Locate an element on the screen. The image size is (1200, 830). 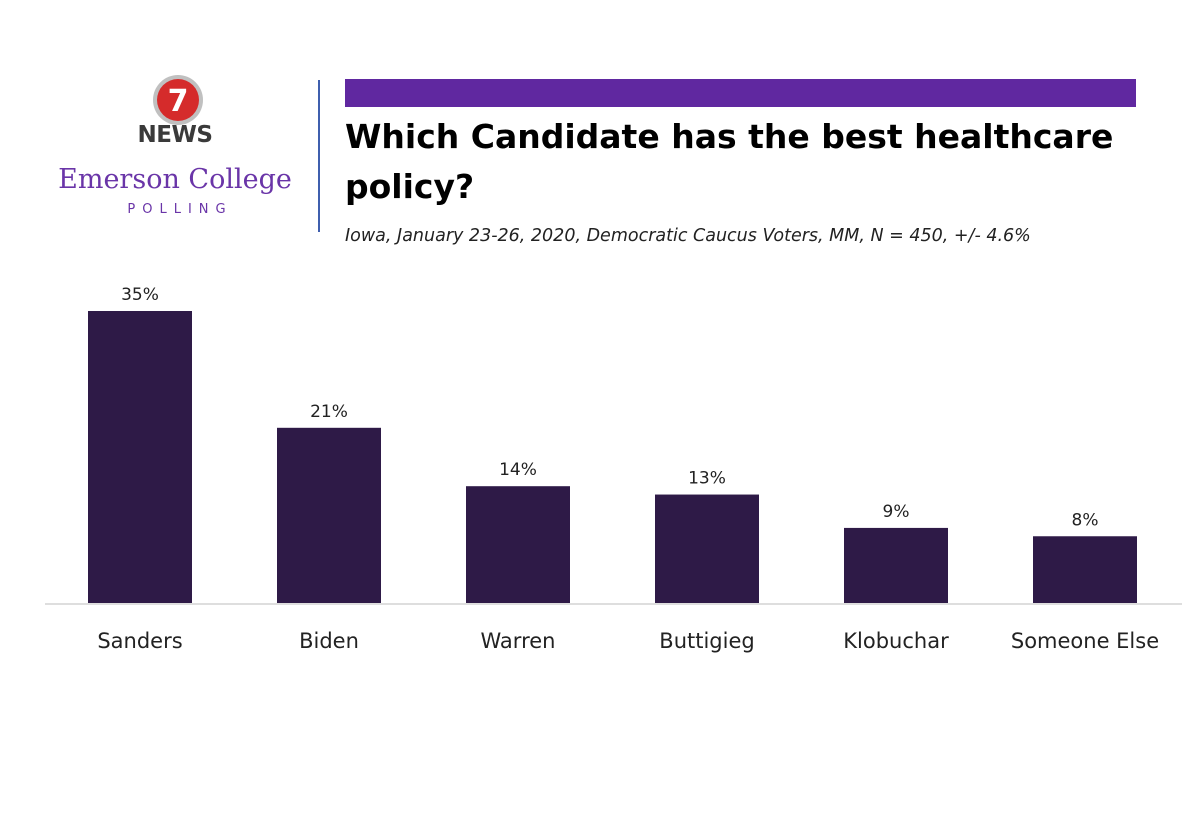
bar-klobuchar is located at coordinates (896, 565).